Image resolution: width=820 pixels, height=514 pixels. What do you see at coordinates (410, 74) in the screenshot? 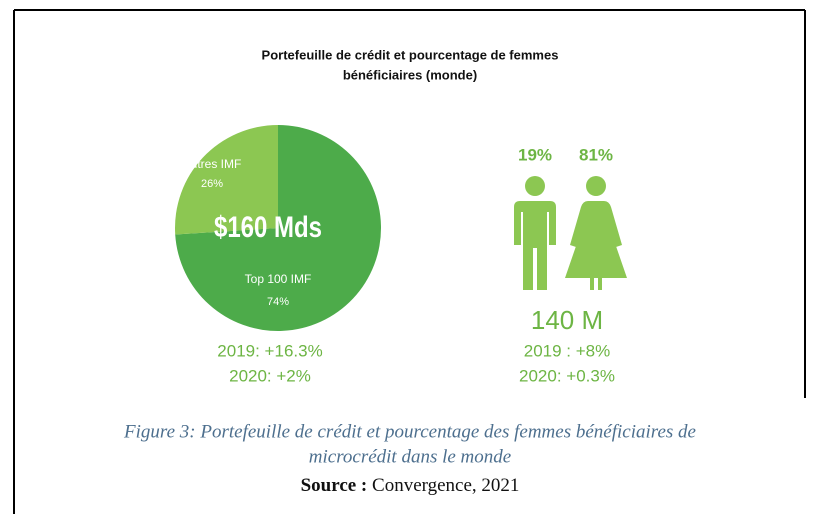
I see `chart-title: bénéficiaires (monde)` at bounding box center [410, 74].